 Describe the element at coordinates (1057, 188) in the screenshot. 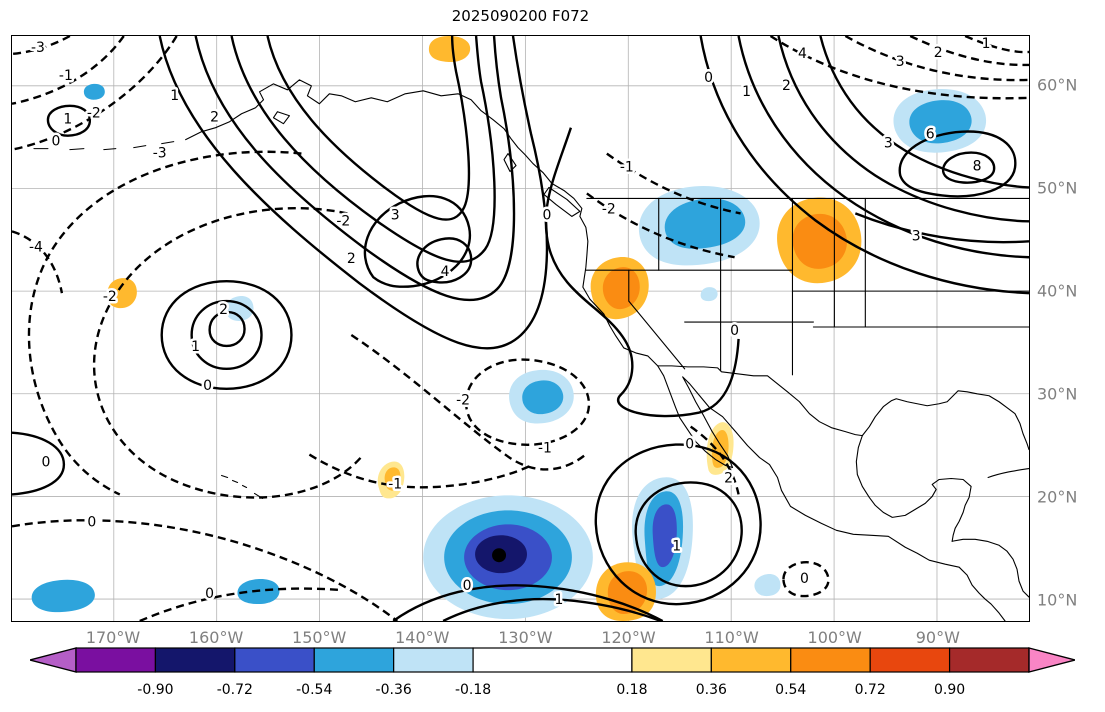

I see `y-tick-label: 50°N` at that location.